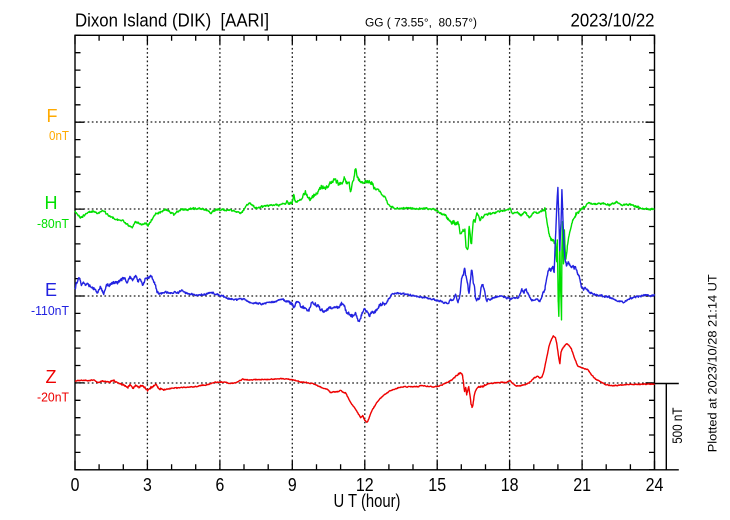 Image resolution: width=730 pixels, height=520 pixels. Describe the element at coordinates (582, 485) in the screenshot. I see `svg-text: 21` at that location.